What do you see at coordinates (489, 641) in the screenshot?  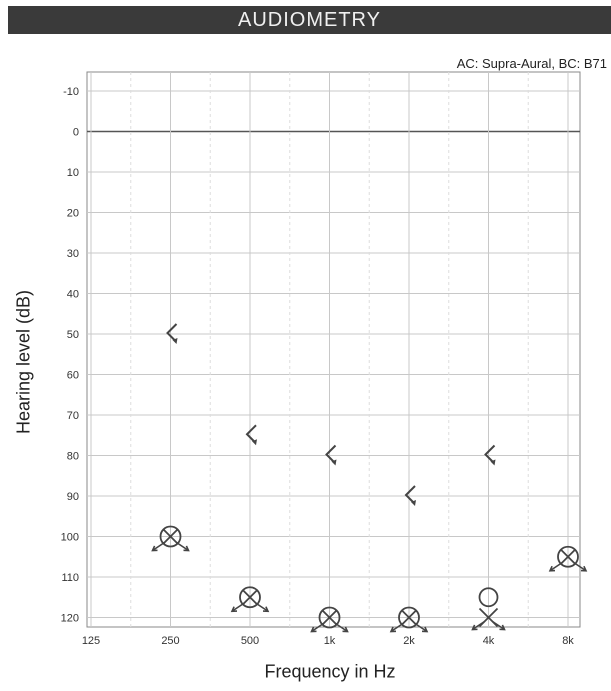 I see `x-tick-label: 4k` at bounding box center [489, 641].